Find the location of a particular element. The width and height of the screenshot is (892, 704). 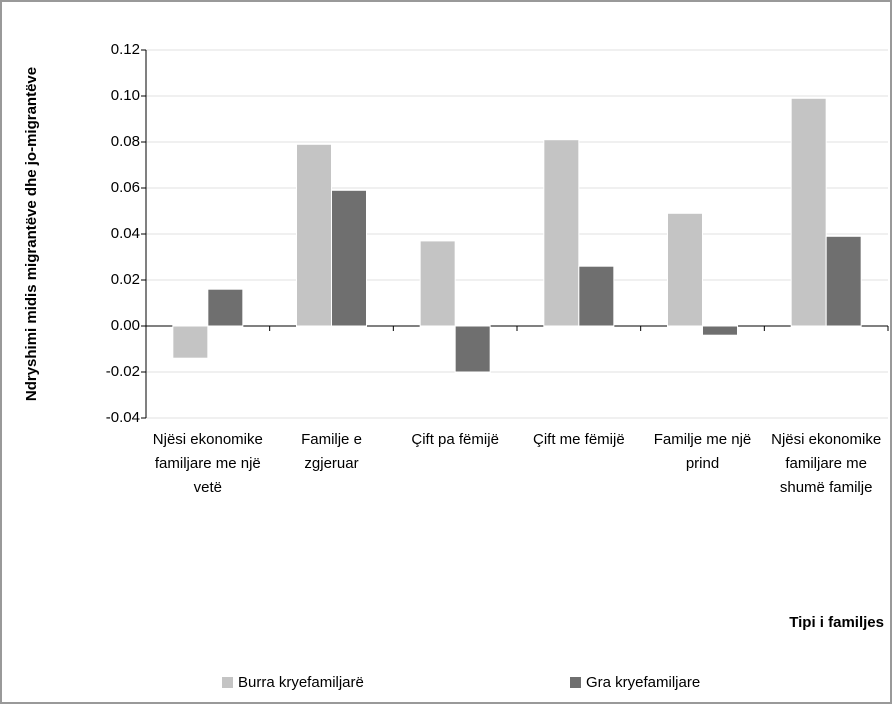

x-axis-title: Tipi i familjes is located at coordinates (836, 622).